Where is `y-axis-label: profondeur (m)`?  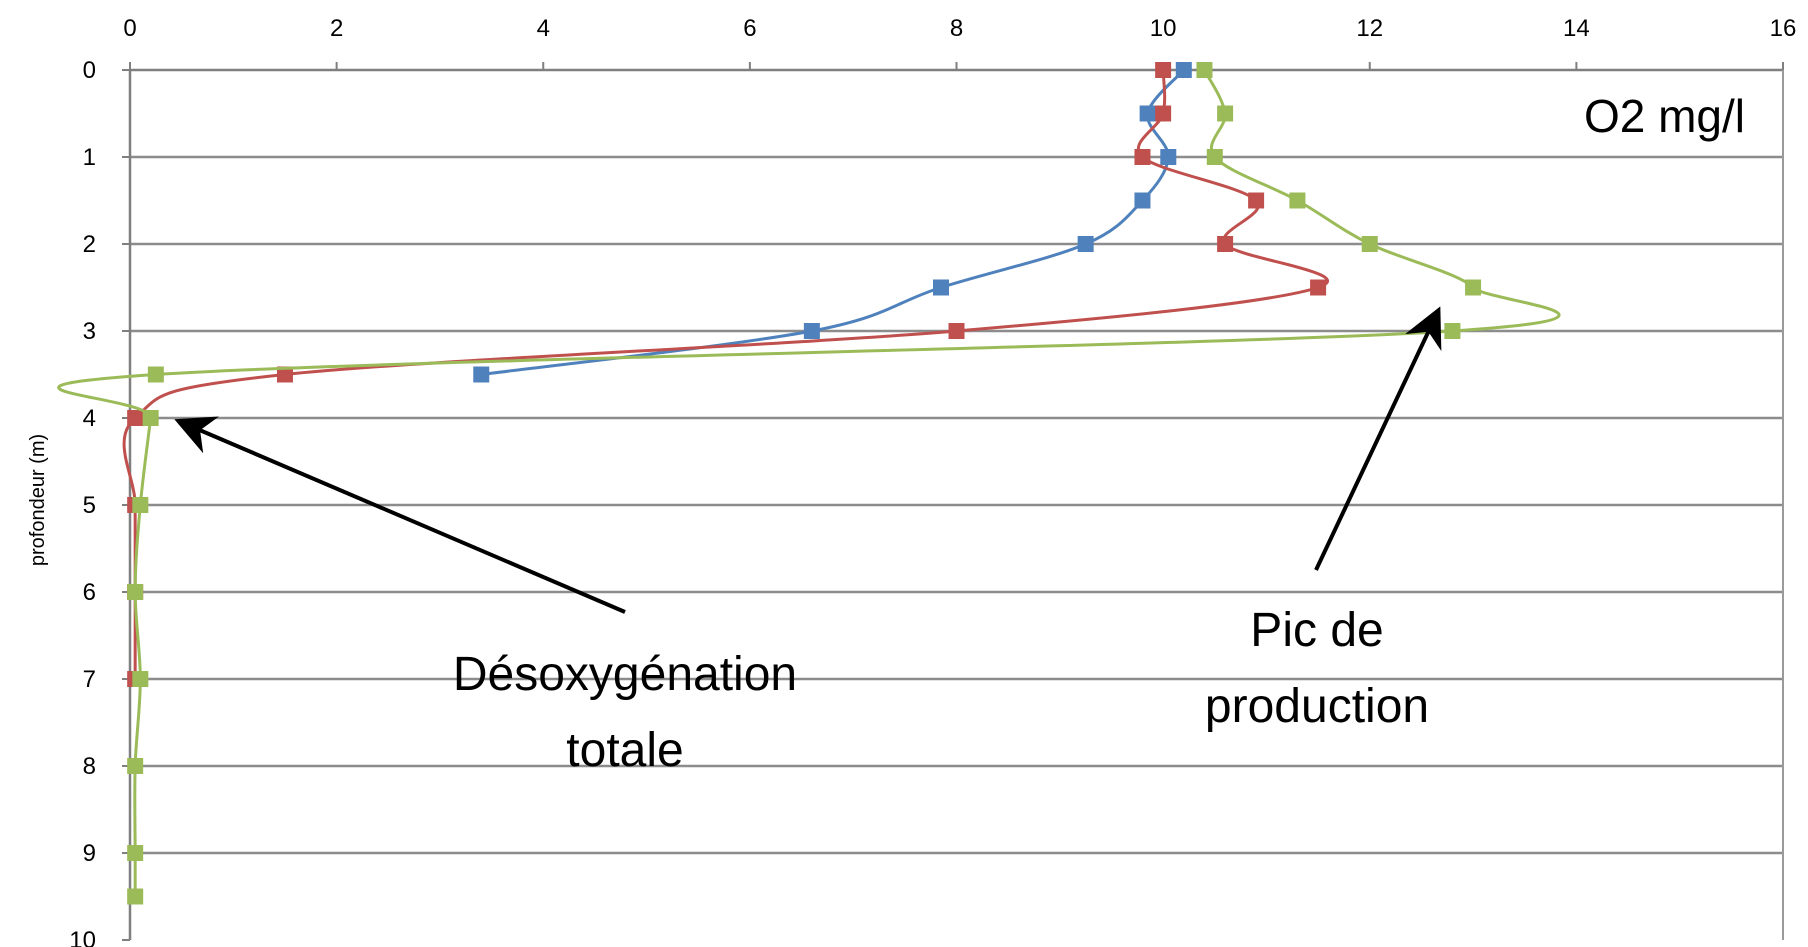
y-axis-label: profondeur (m) is located at coordinates (38, 500).